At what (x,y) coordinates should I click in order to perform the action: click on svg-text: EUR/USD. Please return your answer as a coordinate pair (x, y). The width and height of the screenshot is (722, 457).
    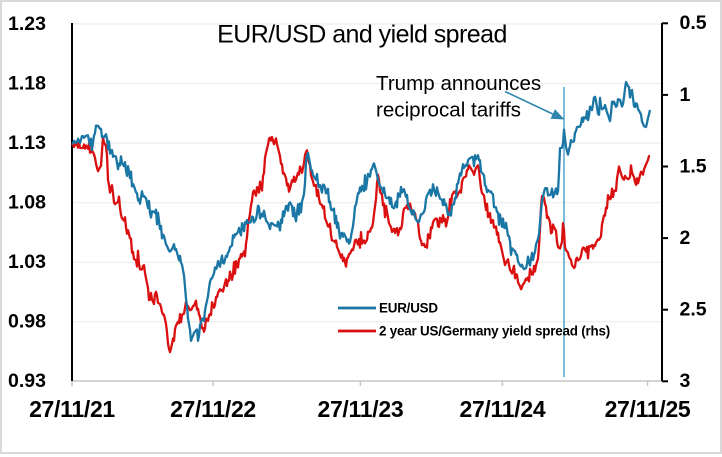
    Looking at the image, I should click on (408, 308).